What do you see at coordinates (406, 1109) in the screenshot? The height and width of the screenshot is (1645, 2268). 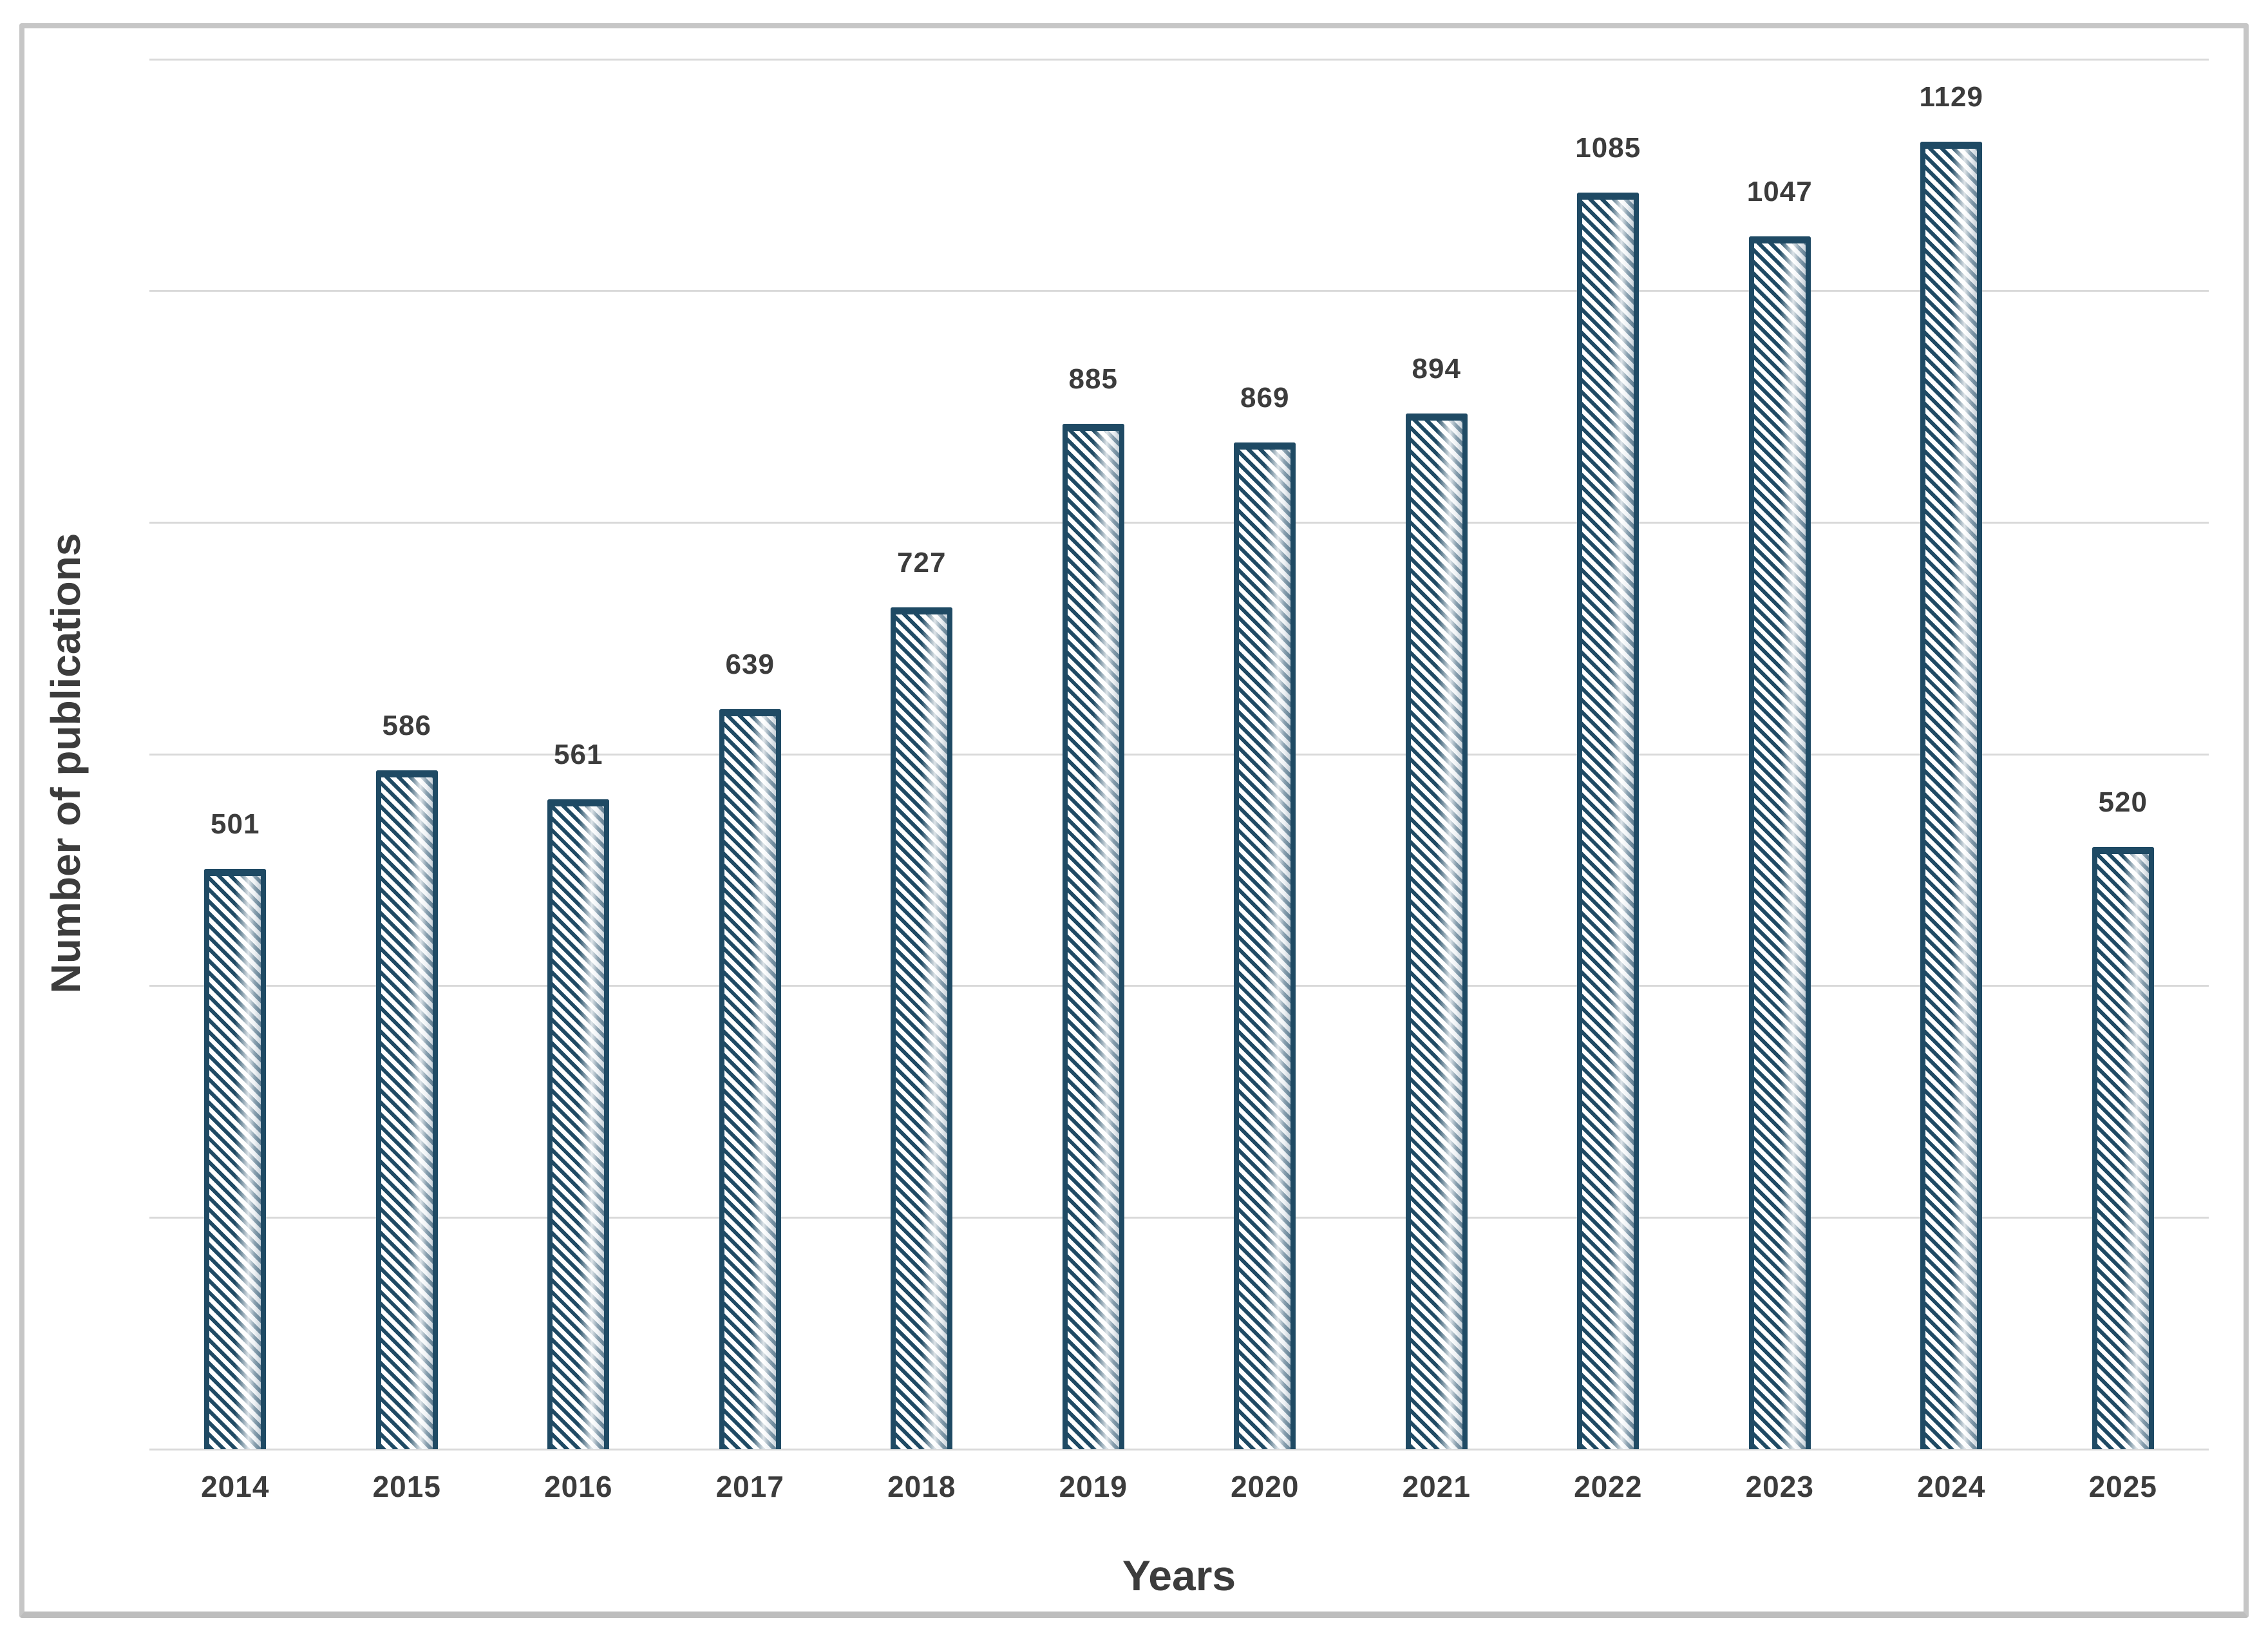 I see `bar-2015` at bounding box center [406, 1109].